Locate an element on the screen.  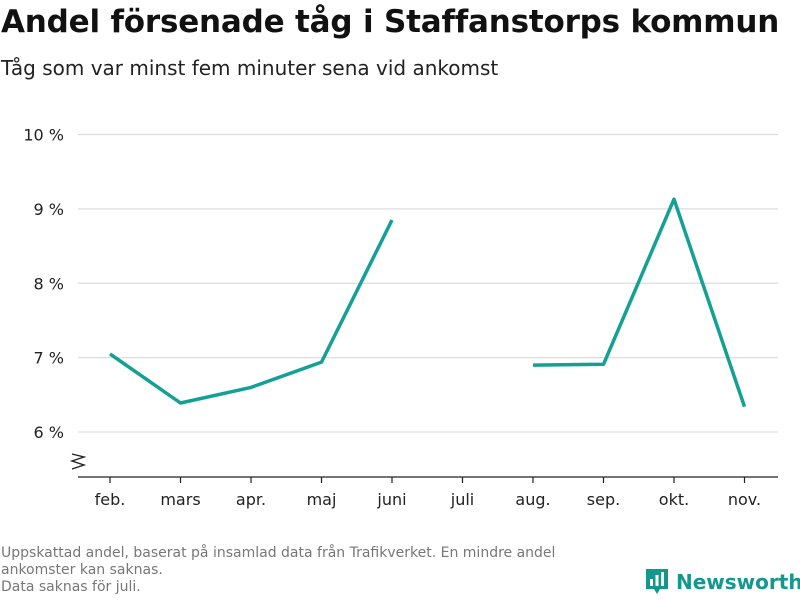
x-tick-label: juli is located at coordinates (462, 499).